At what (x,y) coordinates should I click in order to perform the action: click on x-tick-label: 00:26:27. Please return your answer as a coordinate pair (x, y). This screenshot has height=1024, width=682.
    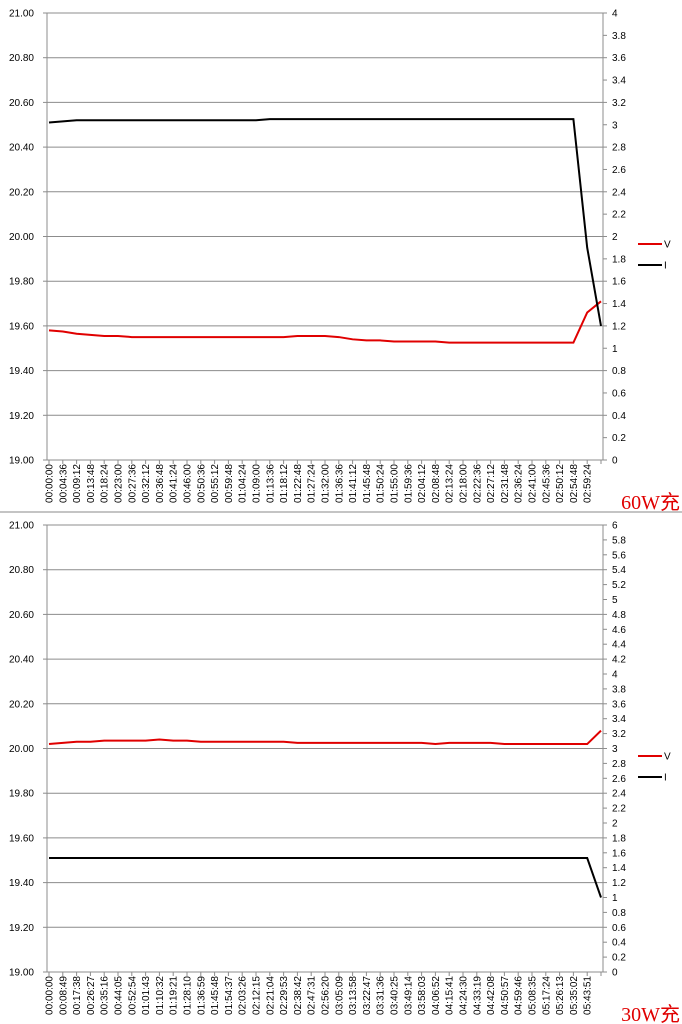
    Looking at the image, I should click on (91, 995).